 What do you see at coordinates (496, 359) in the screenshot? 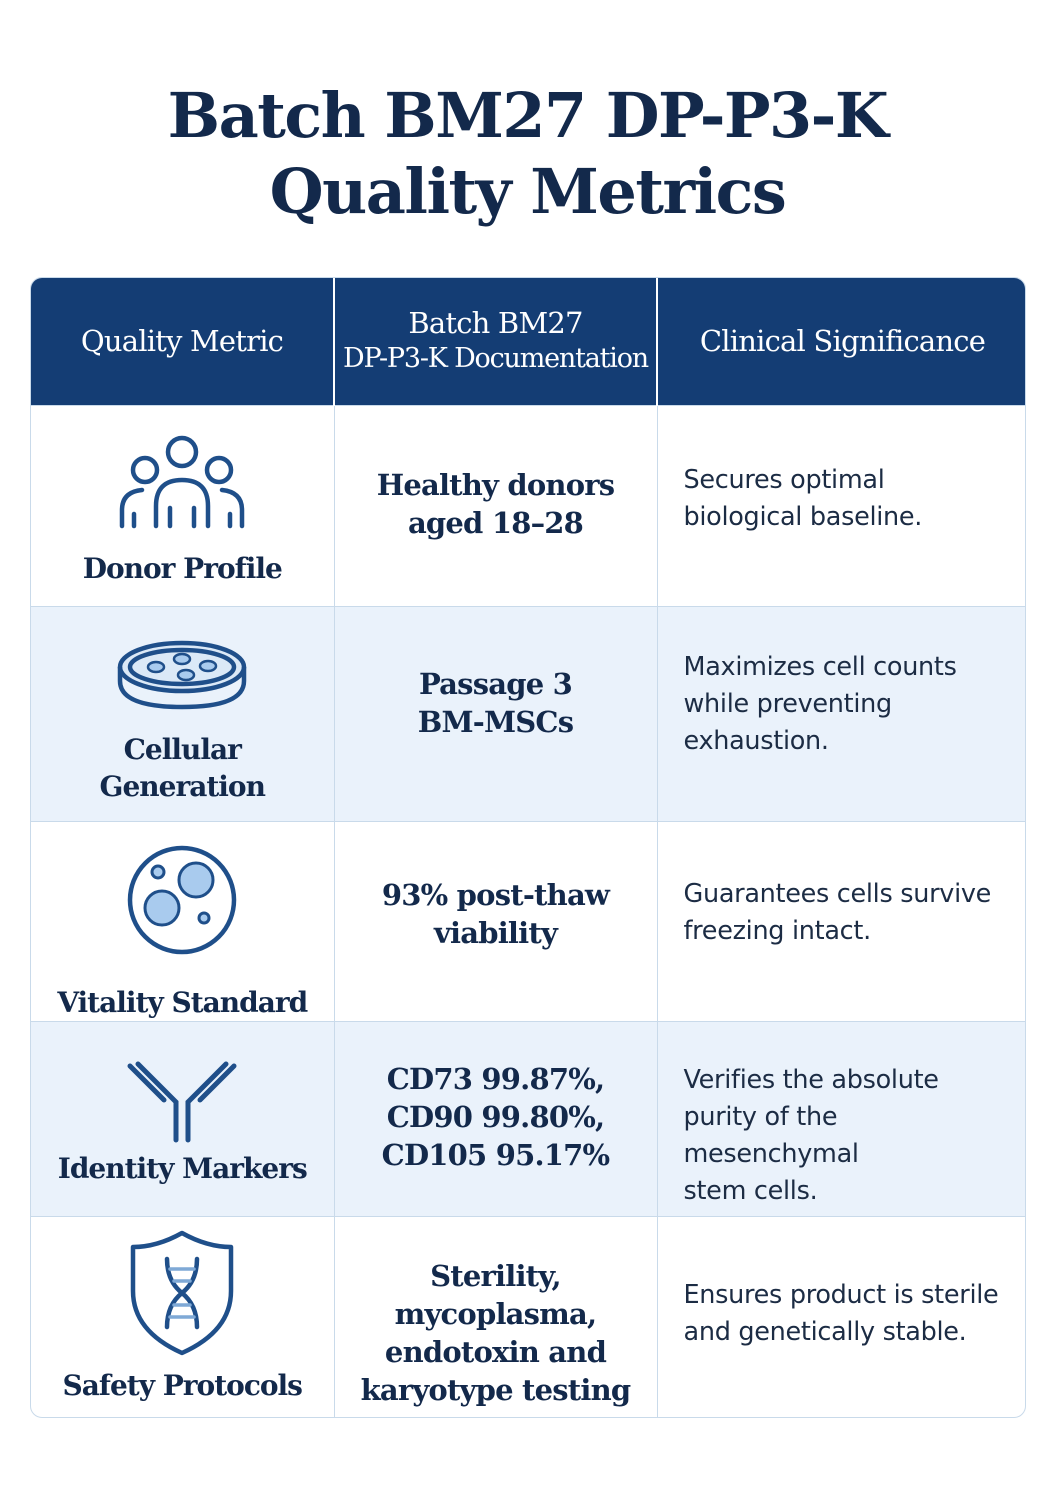
I see `header-documentation-line-2: DP-P3-K Documentation` at bounding box center [496, 359].